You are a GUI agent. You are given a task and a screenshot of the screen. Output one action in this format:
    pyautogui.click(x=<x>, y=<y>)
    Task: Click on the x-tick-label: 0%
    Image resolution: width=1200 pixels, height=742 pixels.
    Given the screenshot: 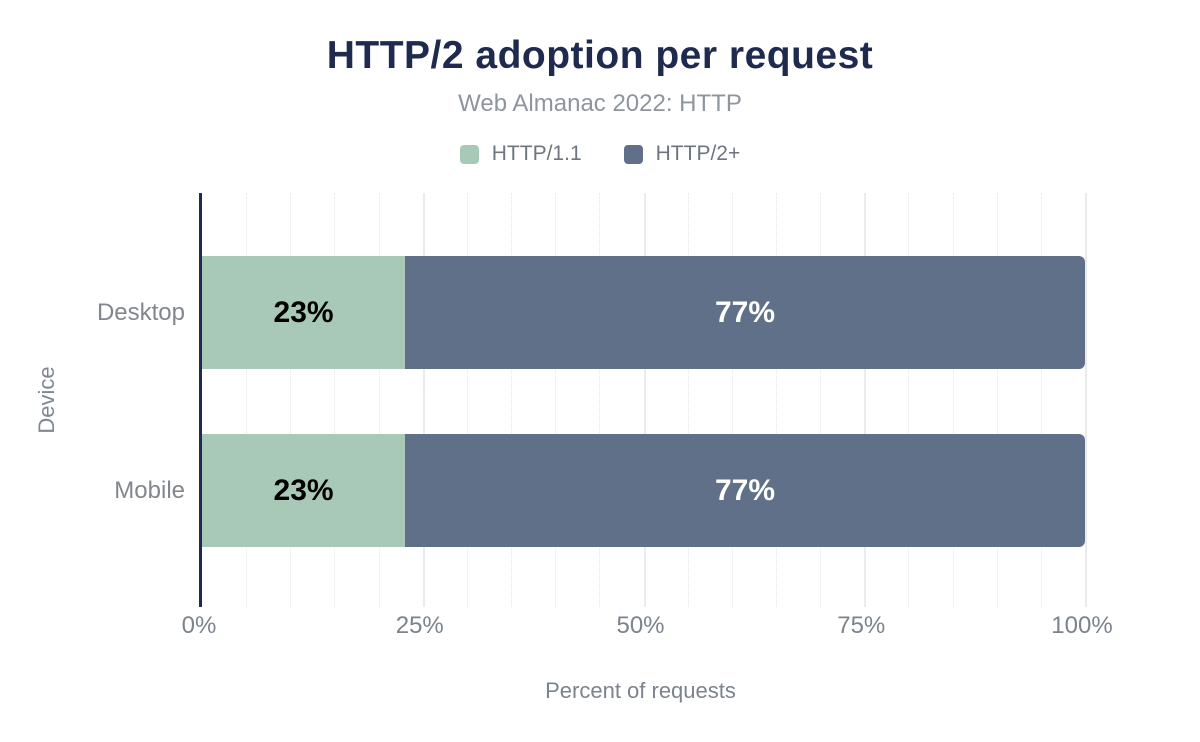 What is the action you would take?
    pyautogui.click(x=199, y=625)
    